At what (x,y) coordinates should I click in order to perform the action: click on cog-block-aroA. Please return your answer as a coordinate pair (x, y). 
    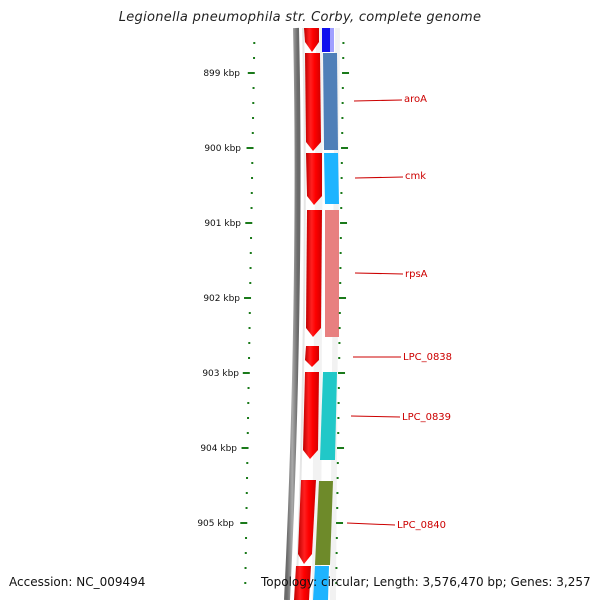
    Looking at the image, I should click on (330, 101).